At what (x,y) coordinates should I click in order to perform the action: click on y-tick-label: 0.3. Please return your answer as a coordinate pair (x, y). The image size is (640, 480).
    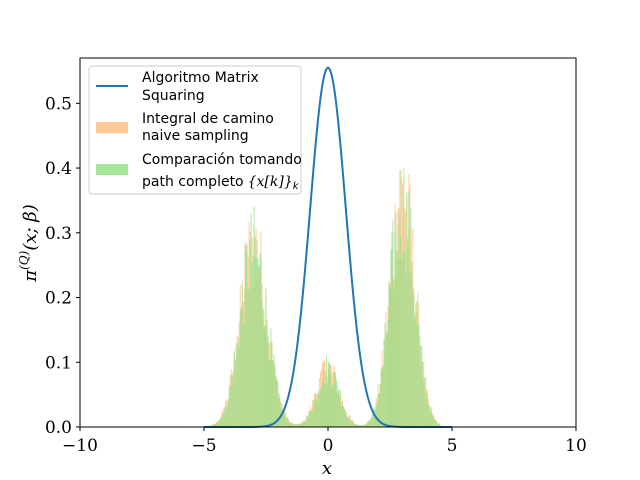
    Looking at the image, I should click on (58, 234).